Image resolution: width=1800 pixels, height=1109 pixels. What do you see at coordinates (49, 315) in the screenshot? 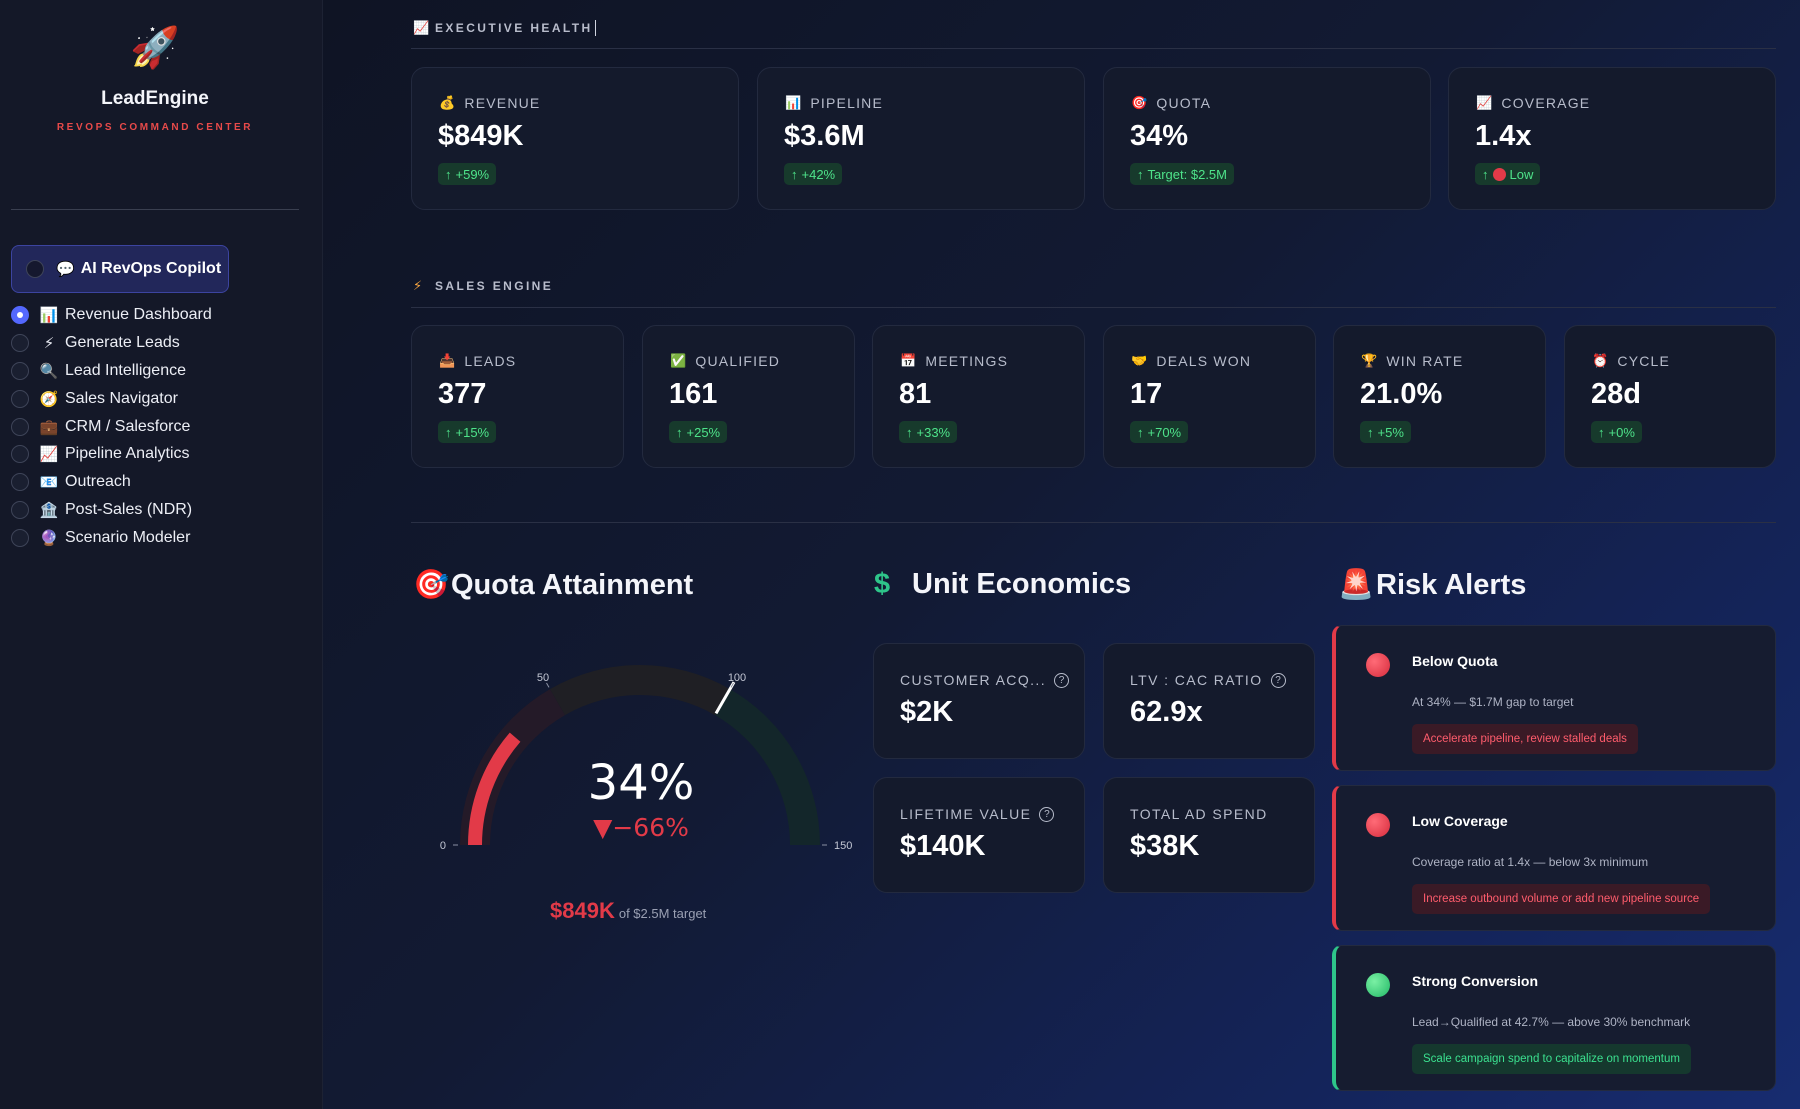
I see `bar-chart-icon: 📊` at bounding box center [49, 315].